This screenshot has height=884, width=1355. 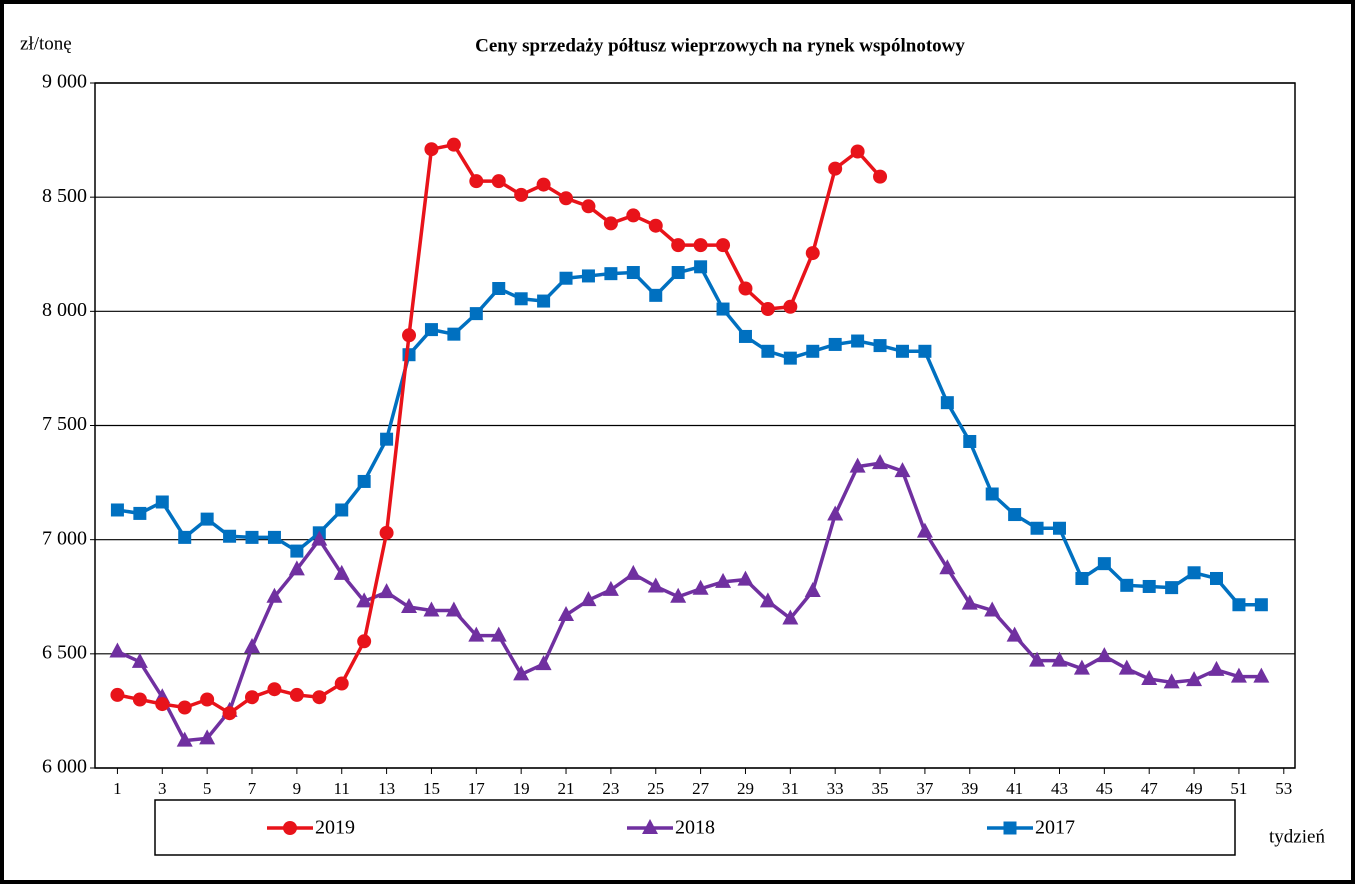 What do you see at coordinates (521, 788) in the screenshot?
I see `x-tick-label: 19` at bounding box center [521, 788].